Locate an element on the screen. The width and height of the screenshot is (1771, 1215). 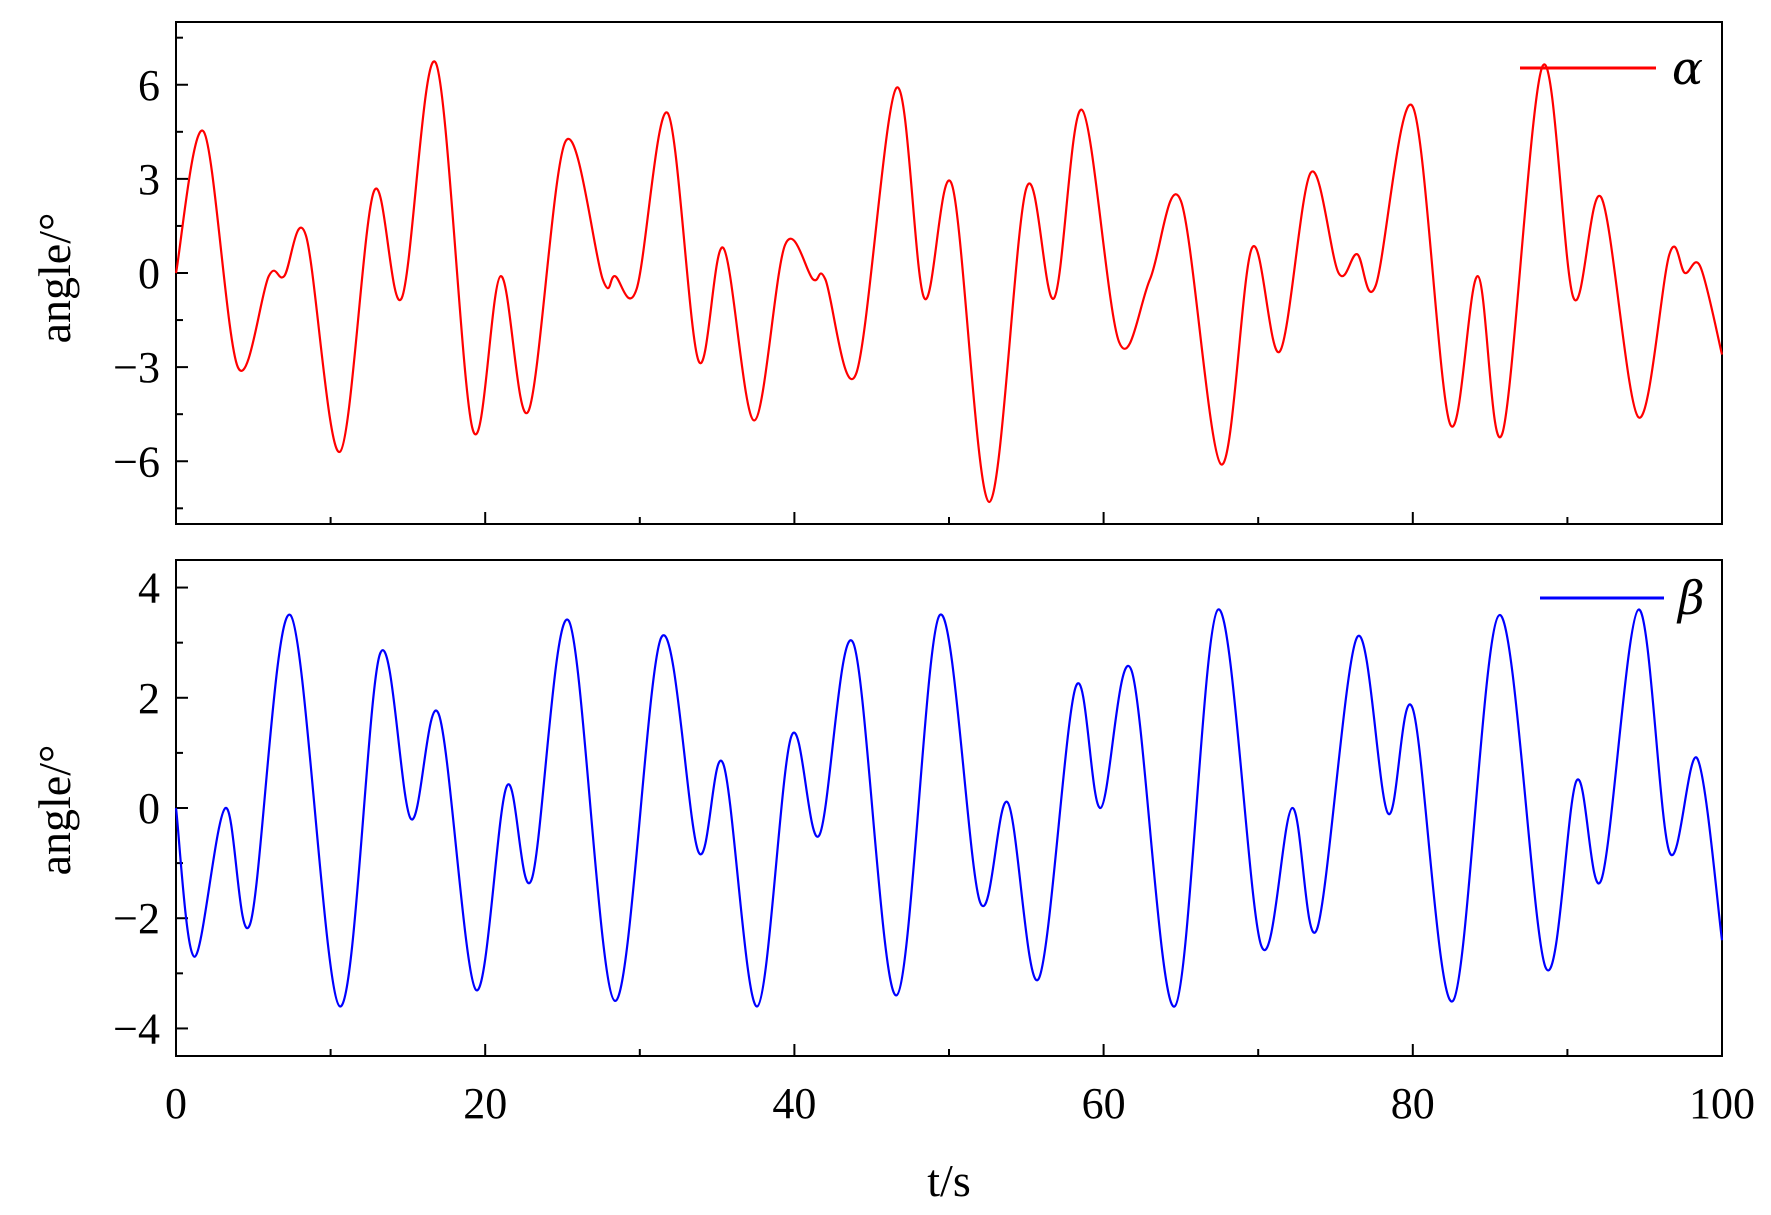
alpha-y-tick-label: 6 is located at coordinates (149, 85).